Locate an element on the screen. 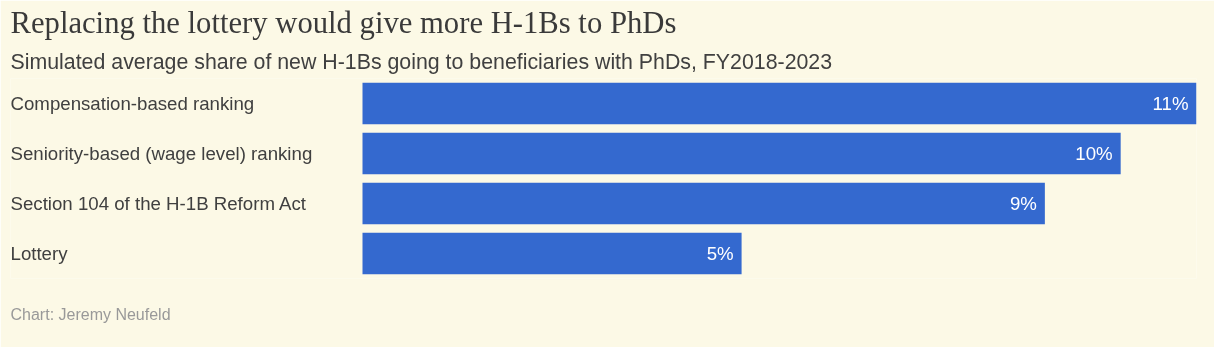 The width and height of the screenshot is (1214, 347). data-label: 5% is located at coordinates (720, 253).